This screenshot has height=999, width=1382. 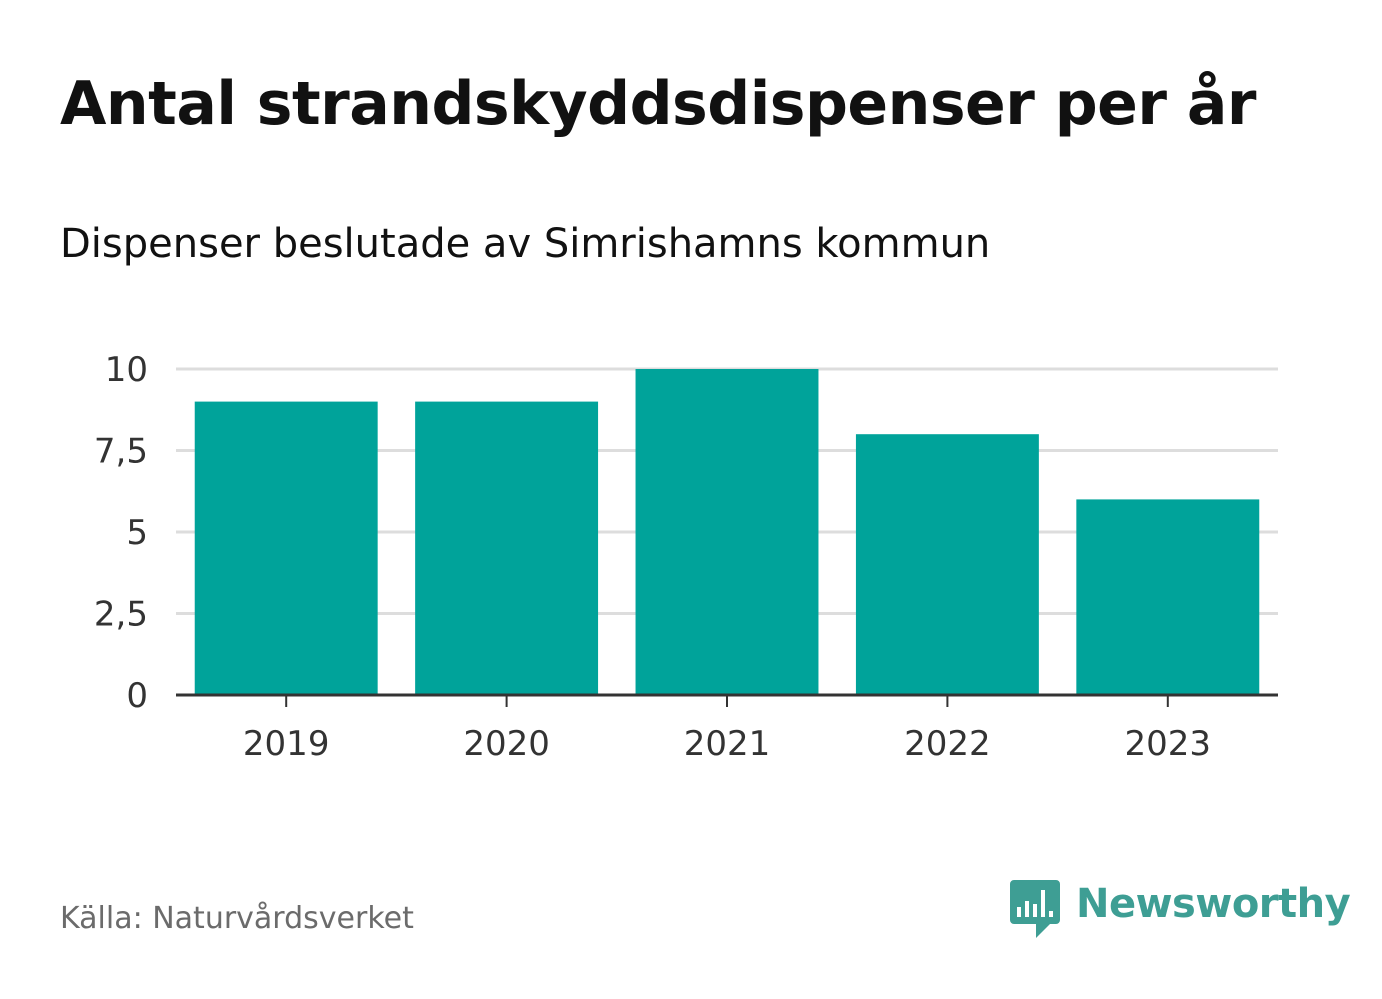 I want to click on bar-2023, so click(x=1168, y=597).